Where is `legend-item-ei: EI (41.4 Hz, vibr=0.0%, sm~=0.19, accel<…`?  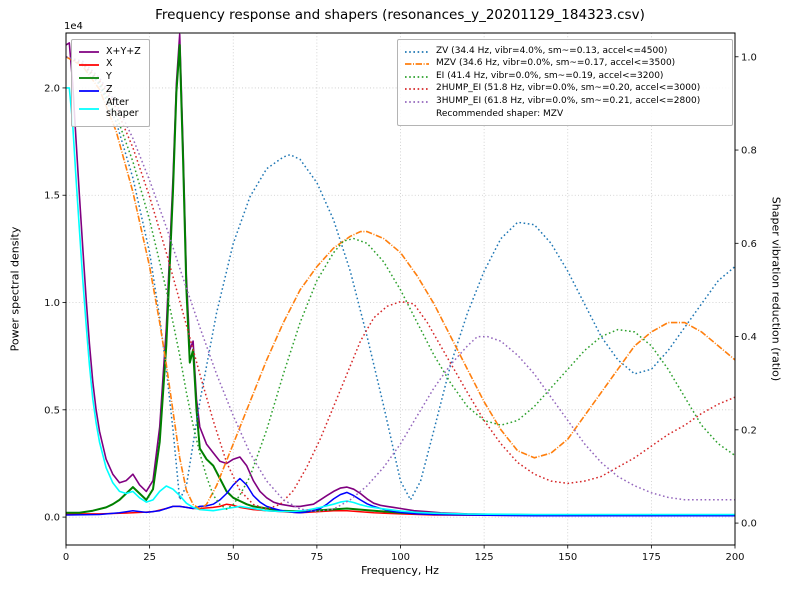
legend-item-ei: EI (41.4 Hz, vibr=0.0%, sm~=0.19, accel<… is located at coordinates (565, 76).